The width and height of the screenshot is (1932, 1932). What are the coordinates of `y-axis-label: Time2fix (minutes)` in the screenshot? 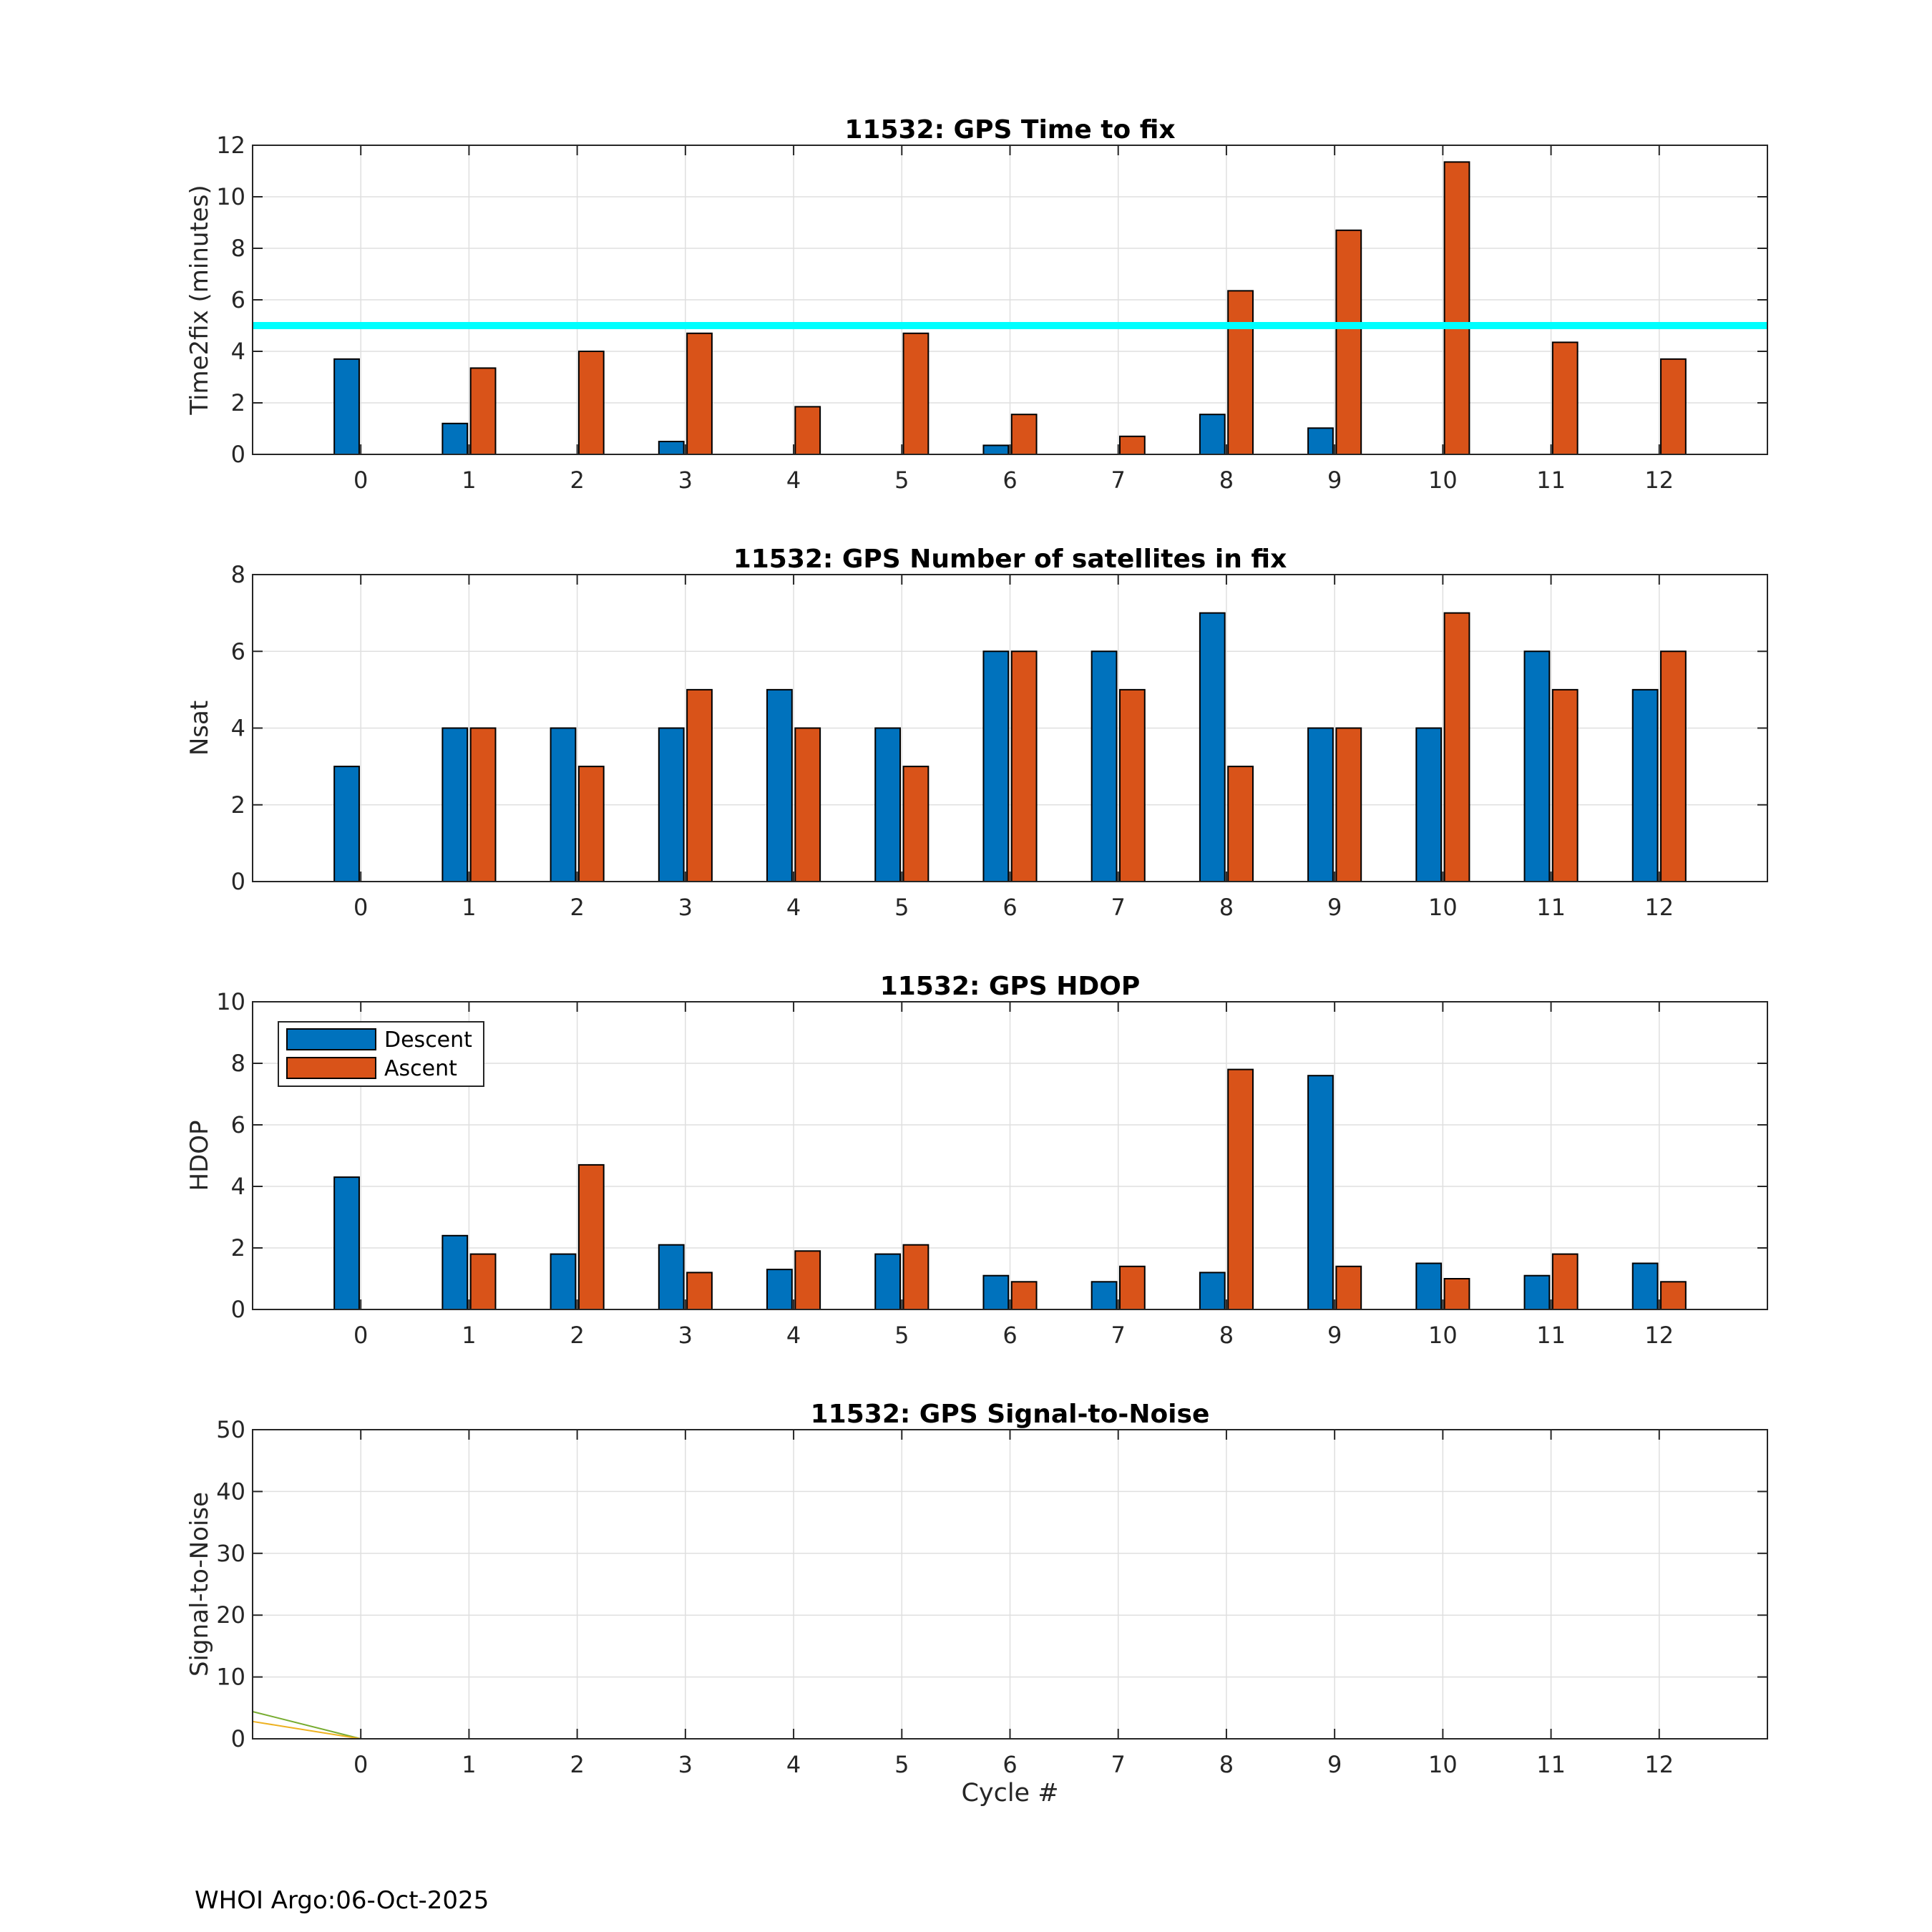 It's located at (199, 300).